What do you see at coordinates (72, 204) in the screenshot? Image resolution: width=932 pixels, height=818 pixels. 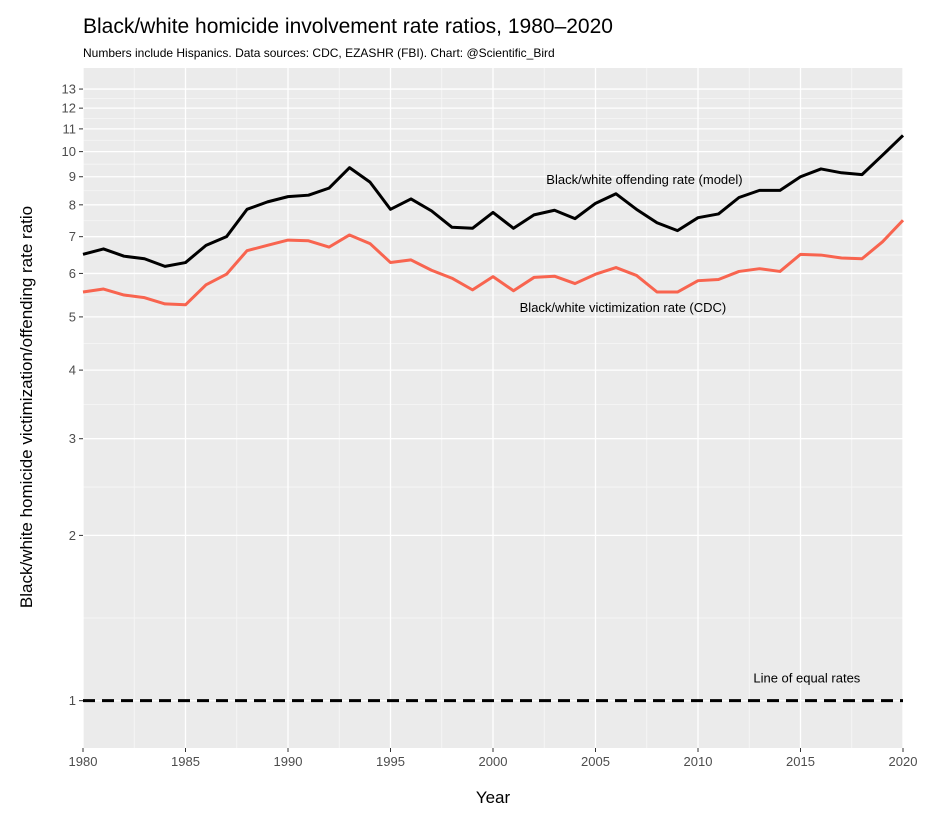 I see `y-tick-label: 8` at bounding box center [72, 204].